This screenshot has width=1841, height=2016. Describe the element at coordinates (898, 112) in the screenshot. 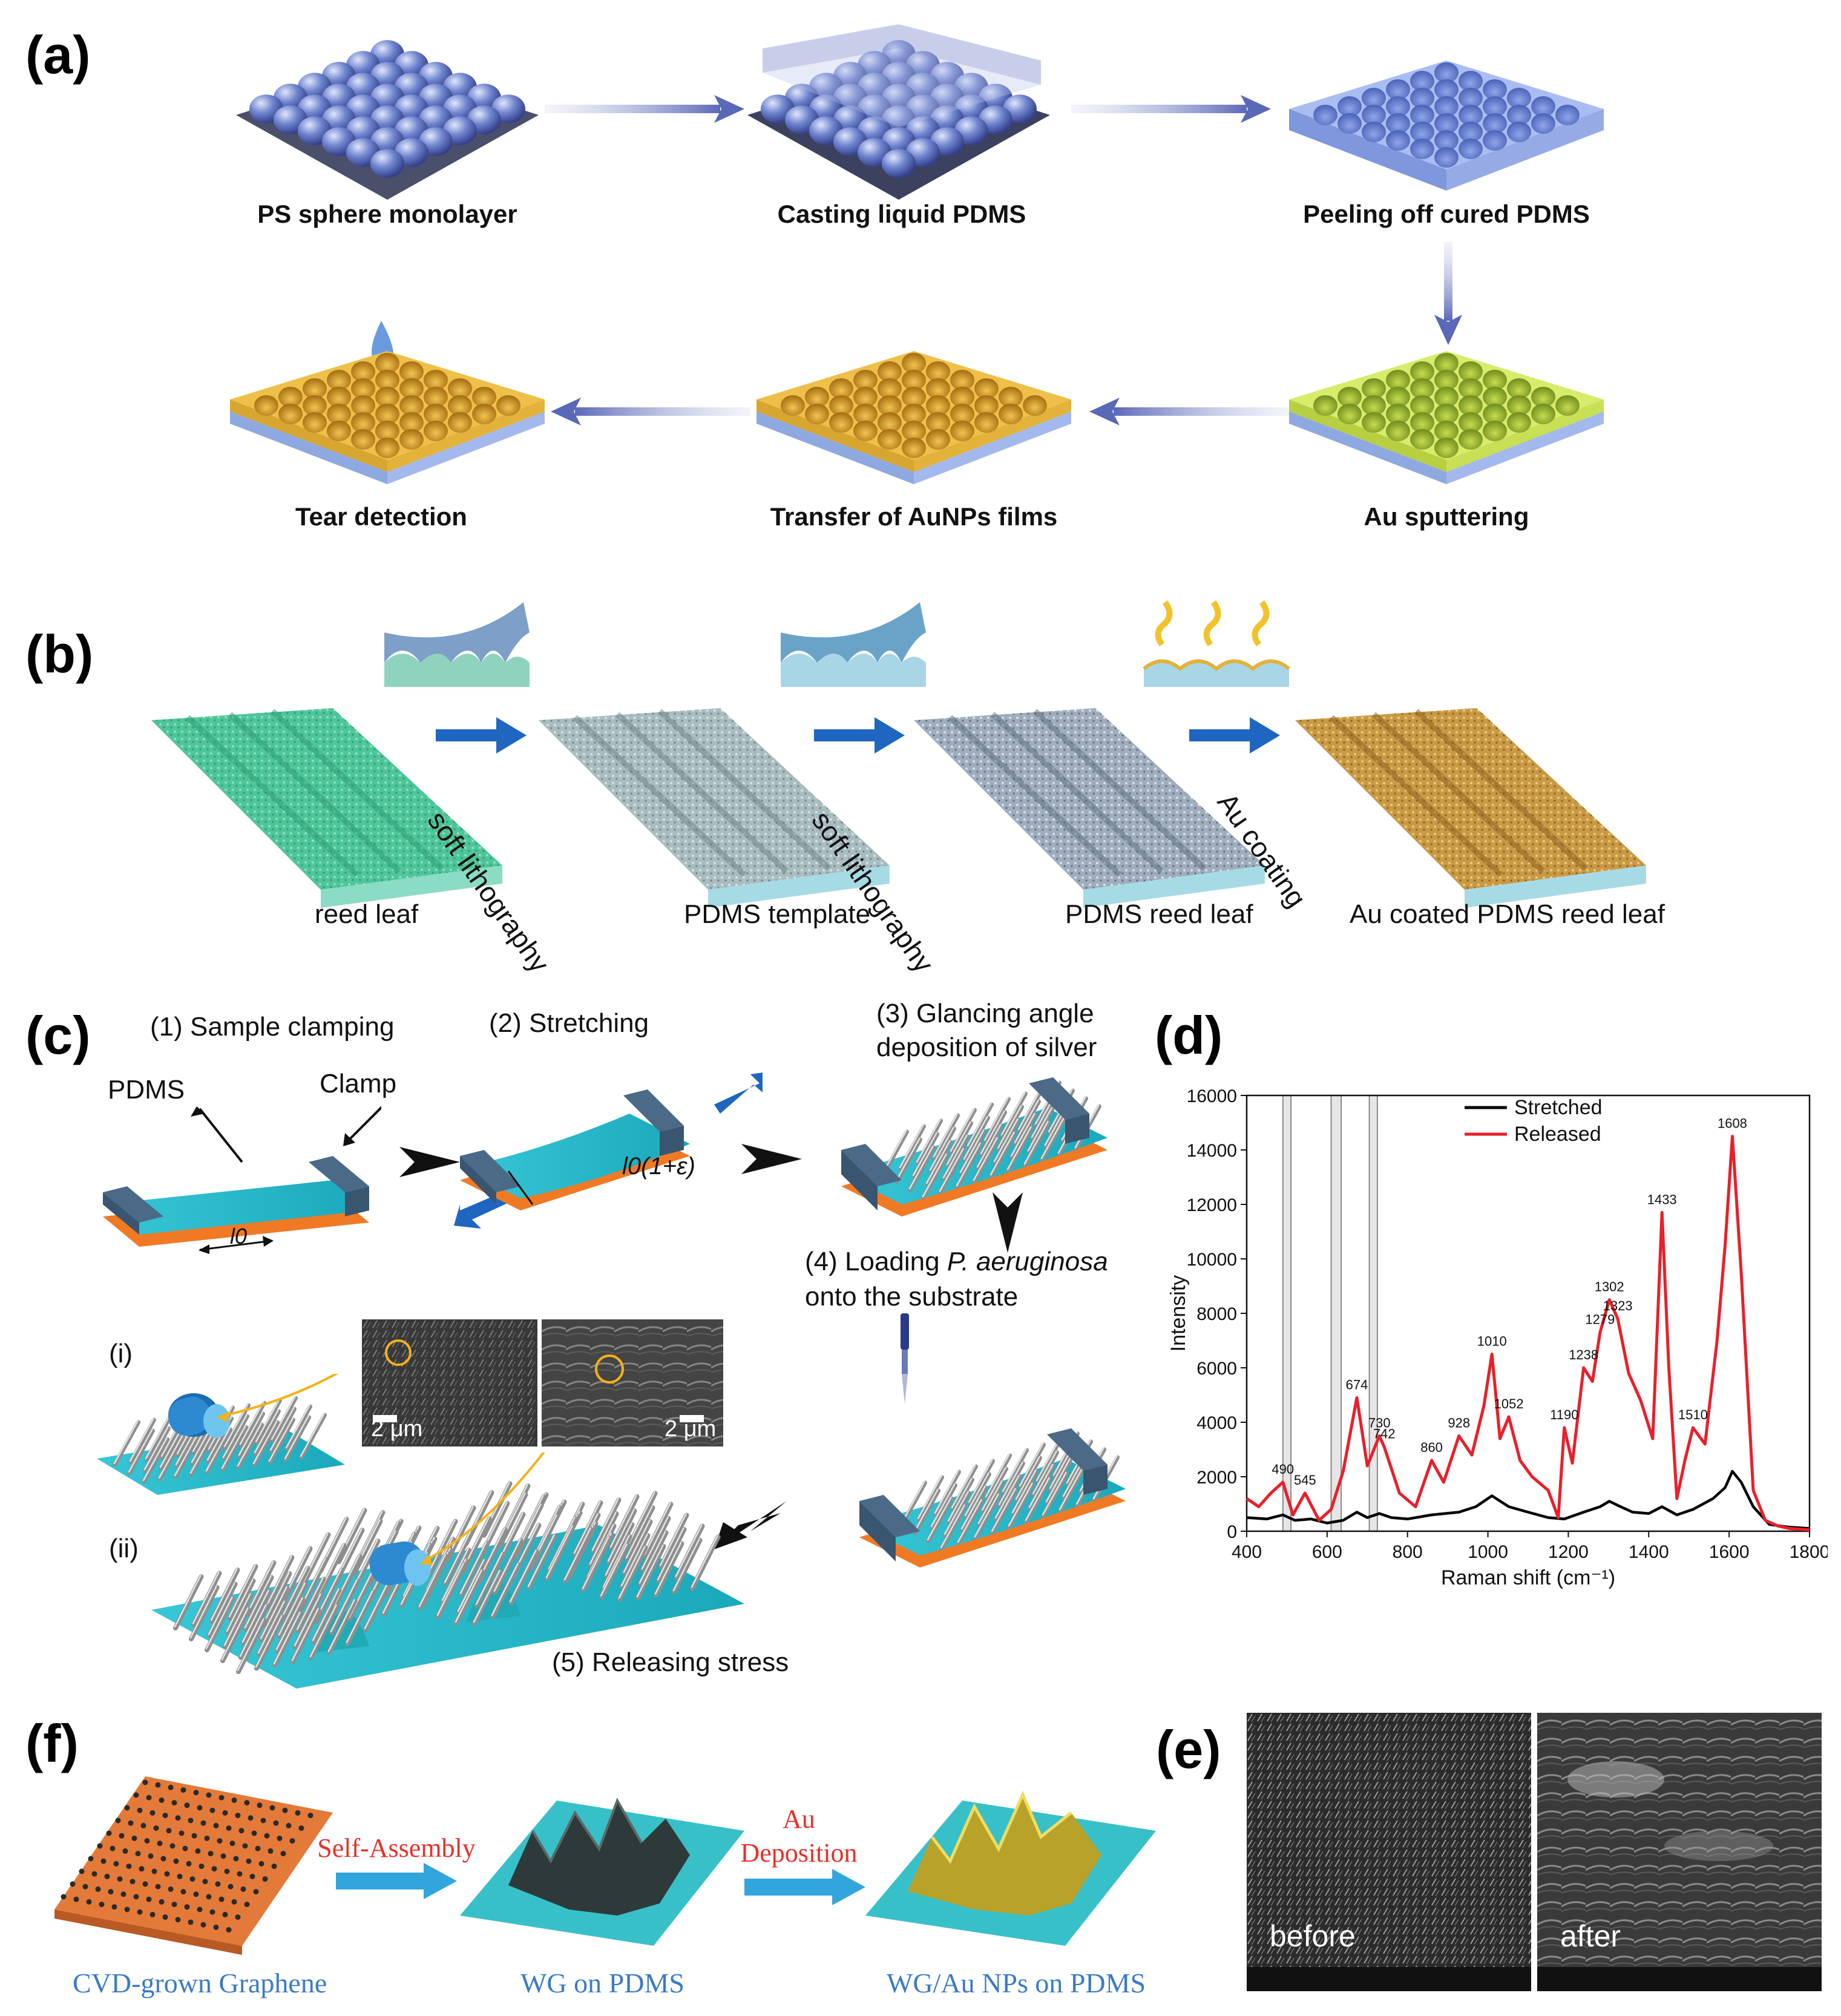

I see `casting-pdms-illustration` at that location.